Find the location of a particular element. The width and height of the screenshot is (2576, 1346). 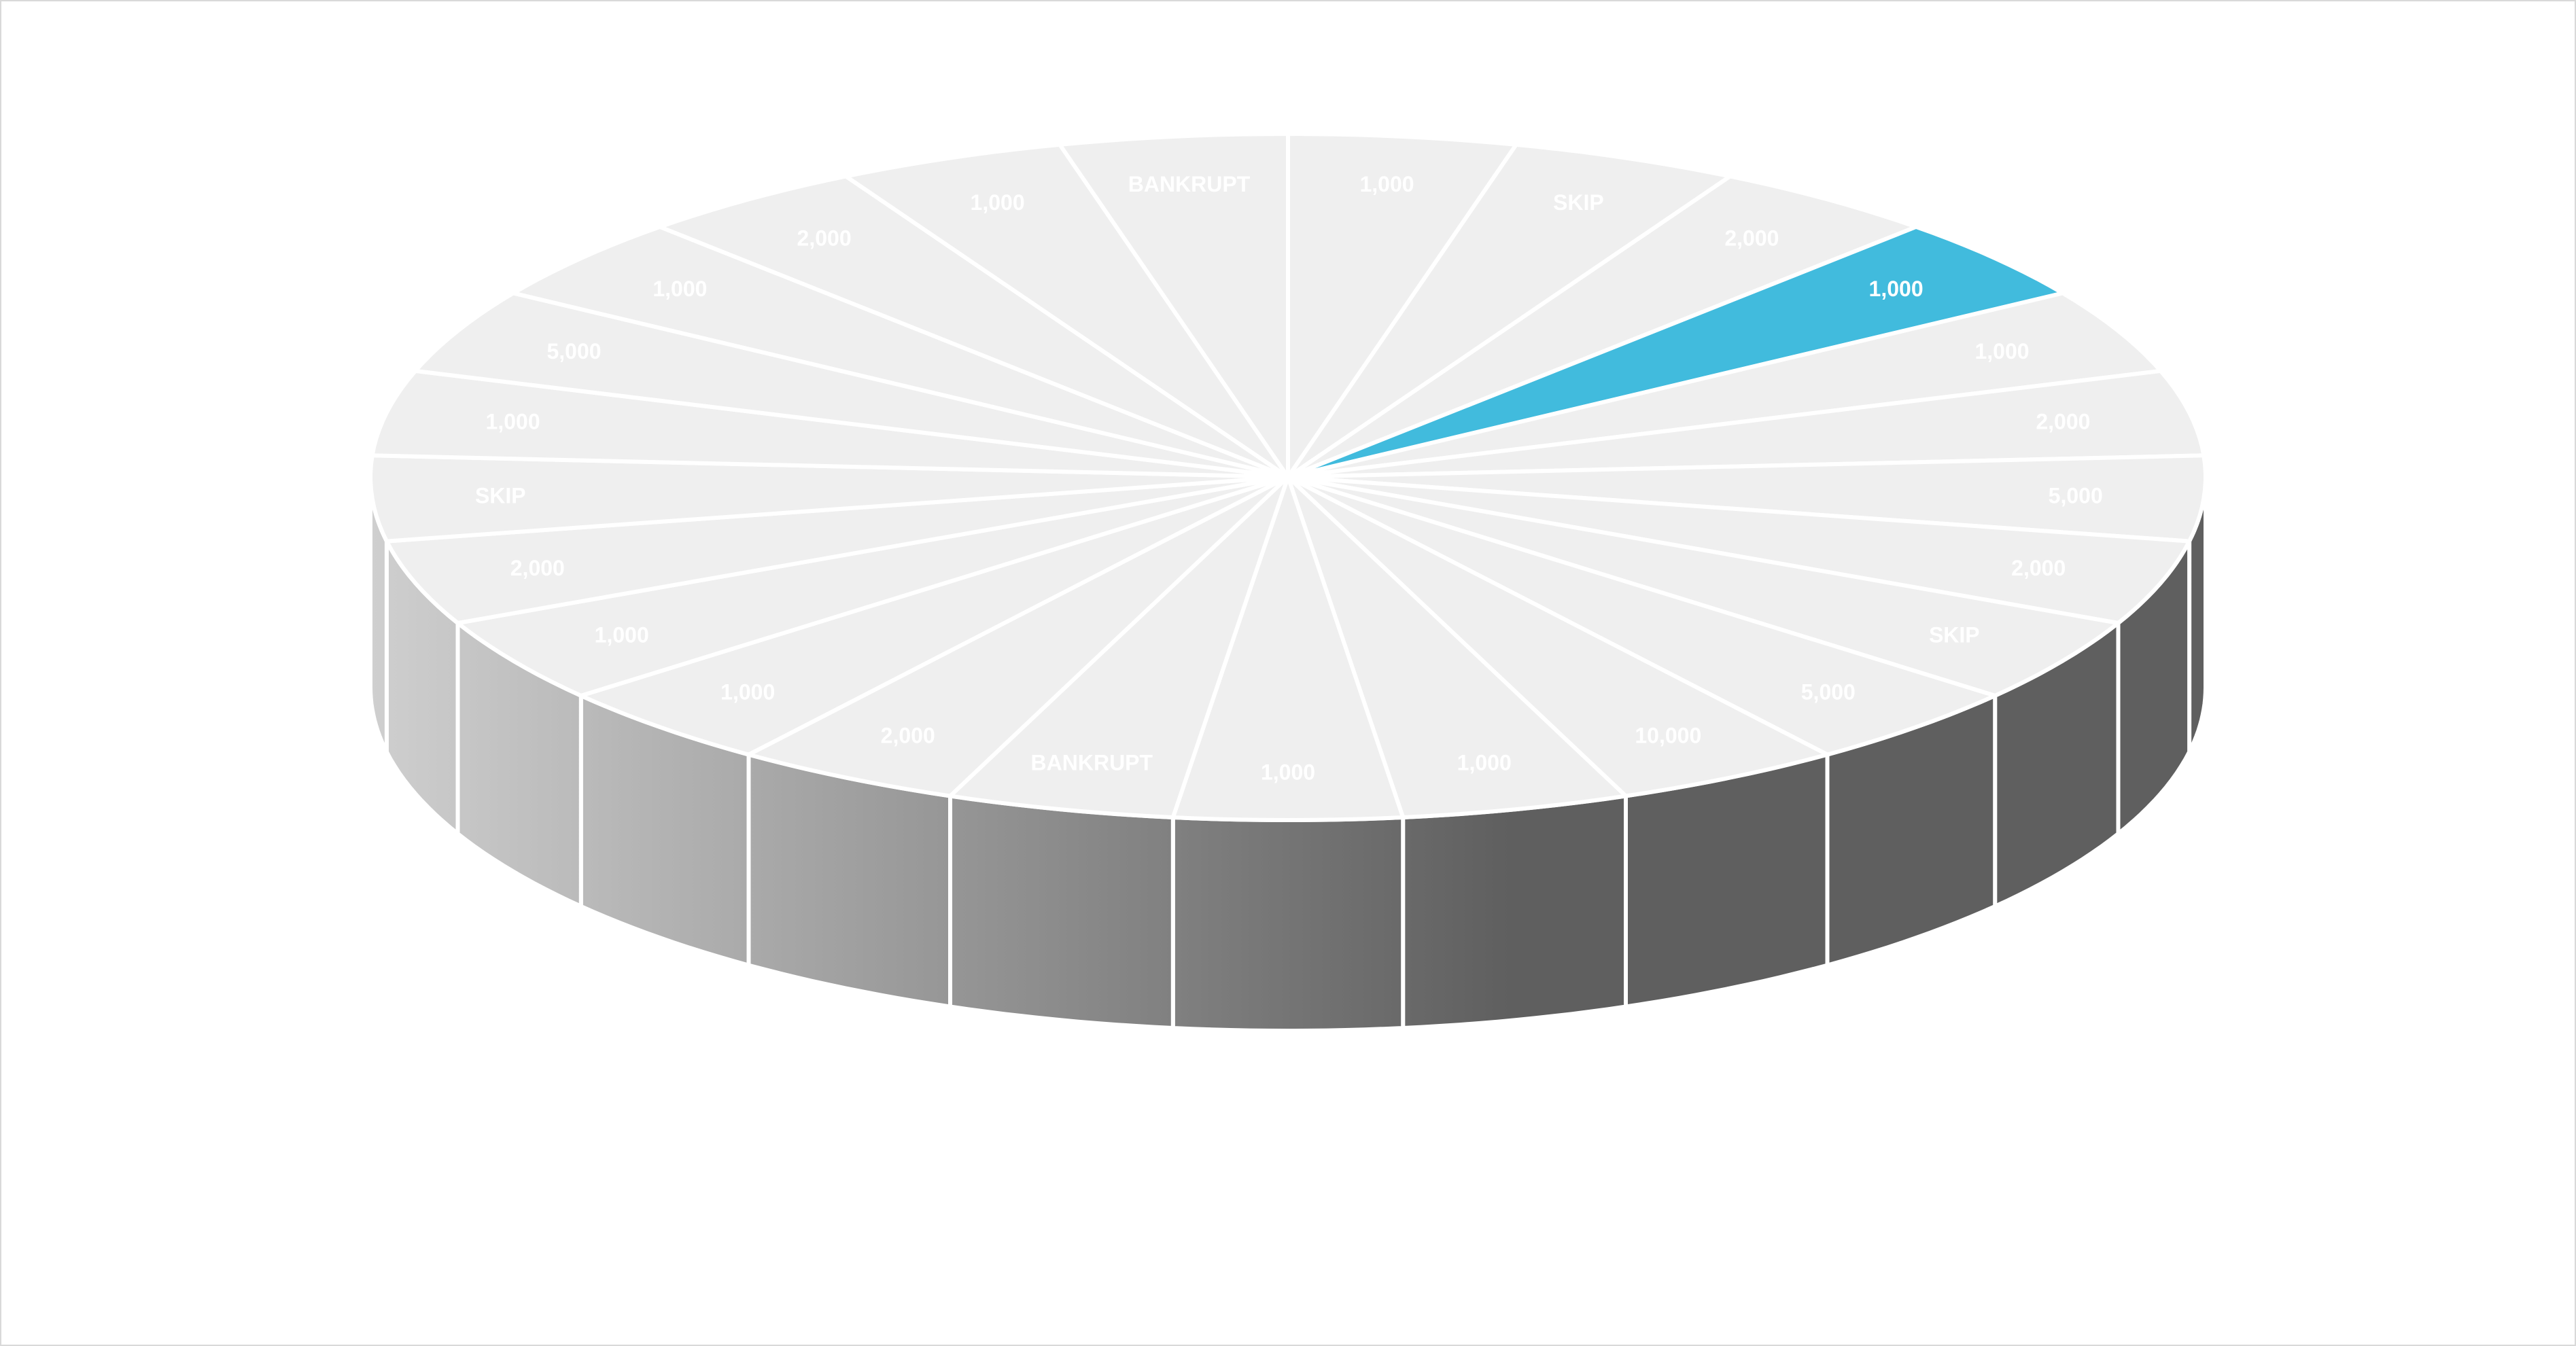

wheel-sector-highlighted is located at coordinates (1675, 351).